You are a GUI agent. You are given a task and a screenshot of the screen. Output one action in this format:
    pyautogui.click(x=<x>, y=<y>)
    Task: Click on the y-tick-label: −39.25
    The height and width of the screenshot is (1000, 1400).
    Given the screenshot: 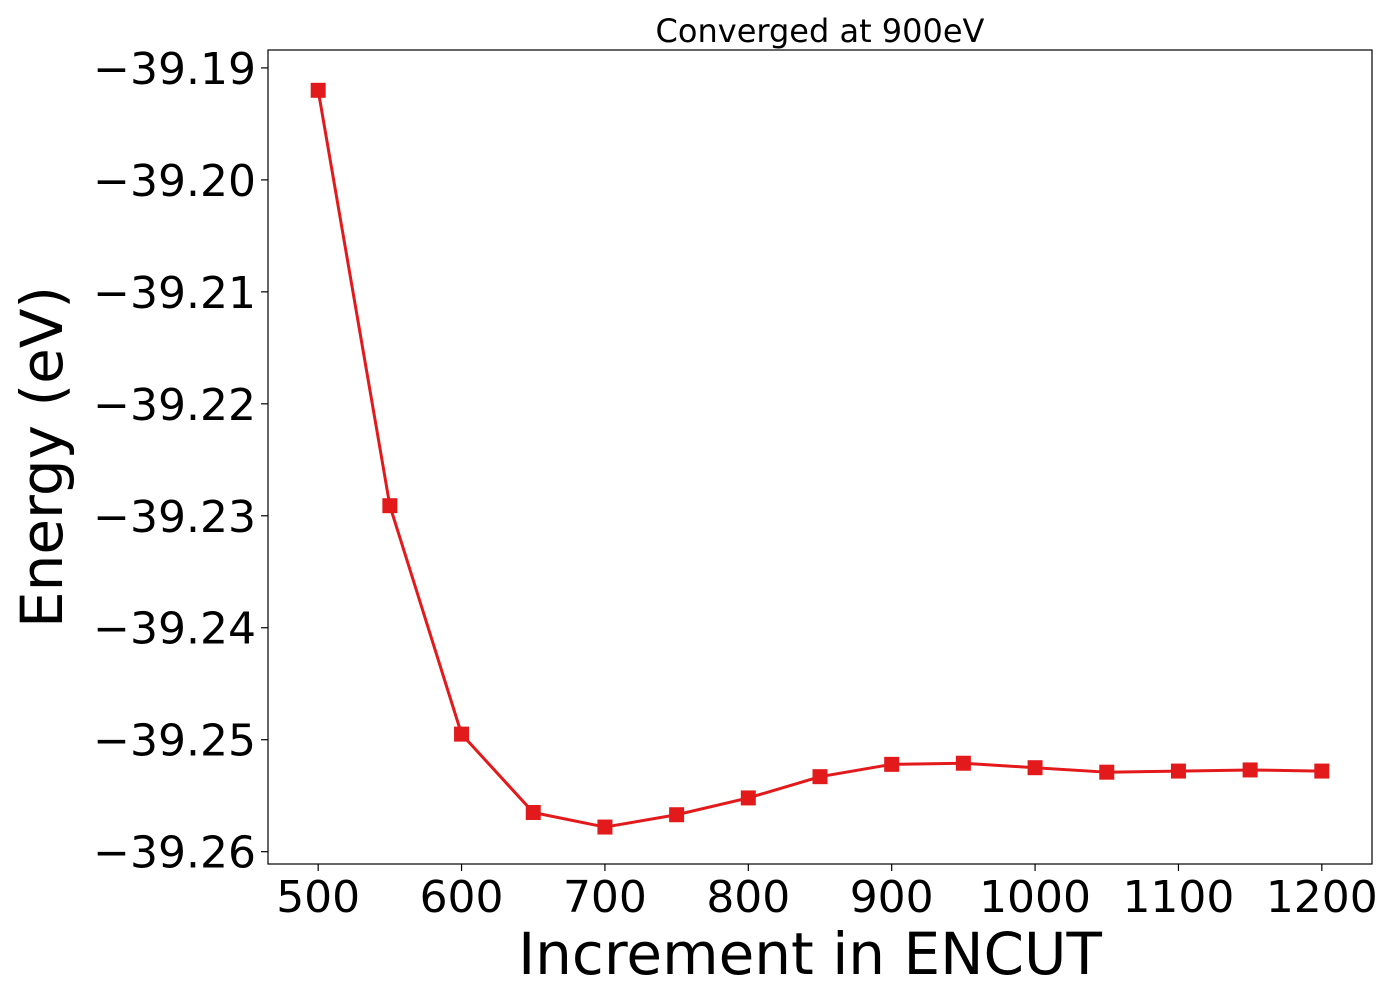 What is the action you would take?
    pyautogui.click(x=174, y=741)
    